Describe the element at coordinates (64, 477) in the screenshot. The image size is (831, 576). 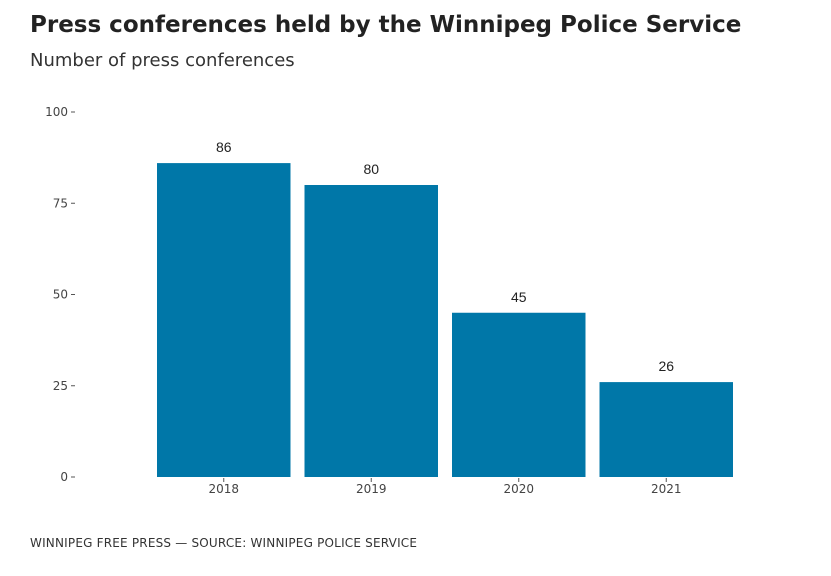
I see `y-tick-label: 0` at that location.